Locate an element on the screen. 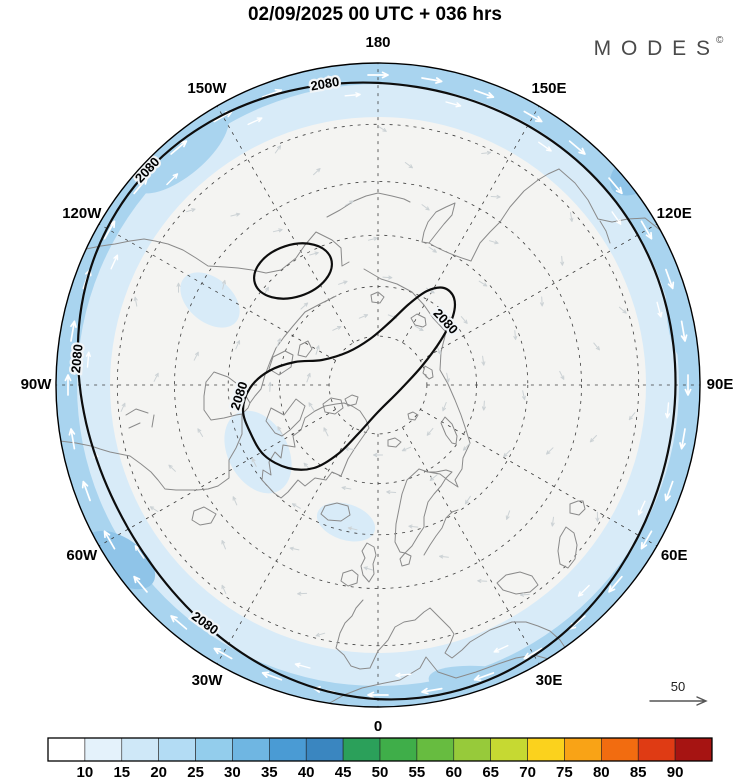 This screenshot has height=782, width=750. colorbar-tick-label: 65 is located at coordinates (490, 772).